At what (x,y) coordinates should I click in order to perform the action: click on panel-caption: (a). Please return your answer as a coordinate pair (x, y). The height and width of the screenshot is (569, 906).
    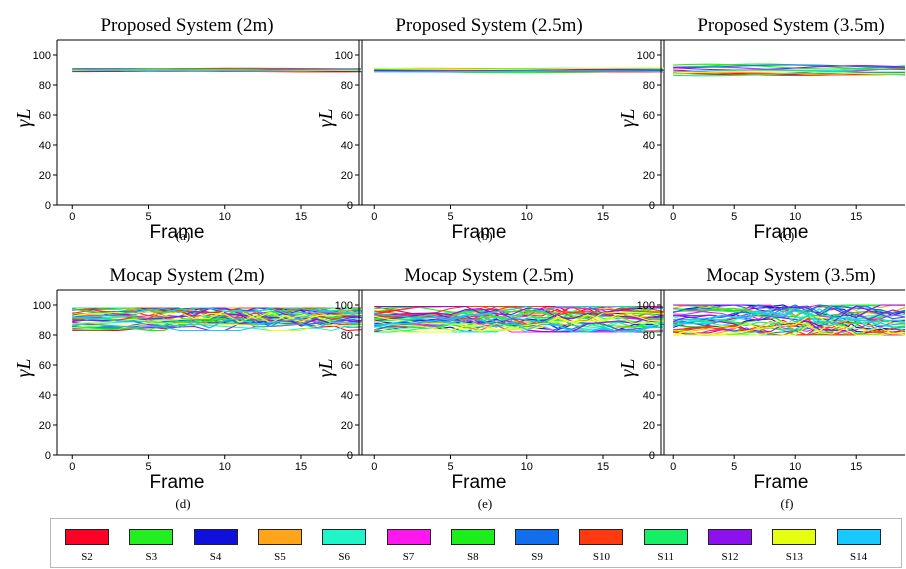
    Looking at the image, I should click on (183, 235).